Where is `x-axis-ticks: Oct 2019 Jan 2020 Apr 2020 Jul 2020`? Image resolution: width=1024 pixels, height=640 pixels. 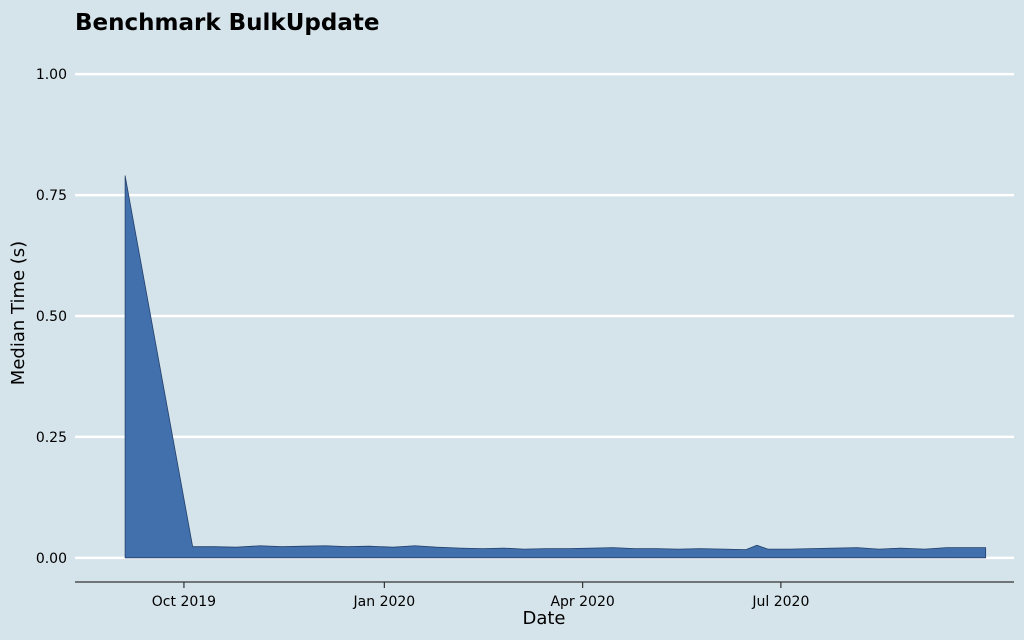 x-axis-ticks: Oct 2019 Jan 2020 Apr 2020 Jul 2020 is located at coordinates (480, 596).